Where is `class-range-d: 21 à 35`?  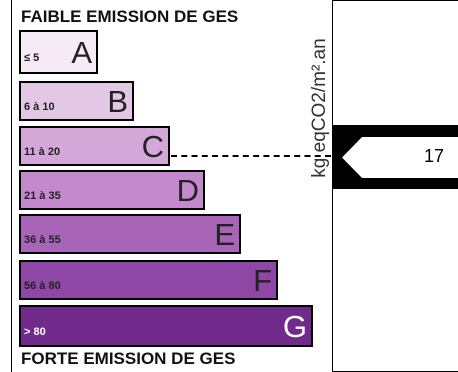
class-range-d: 21 à 35 is located at coordinates (42, 196).